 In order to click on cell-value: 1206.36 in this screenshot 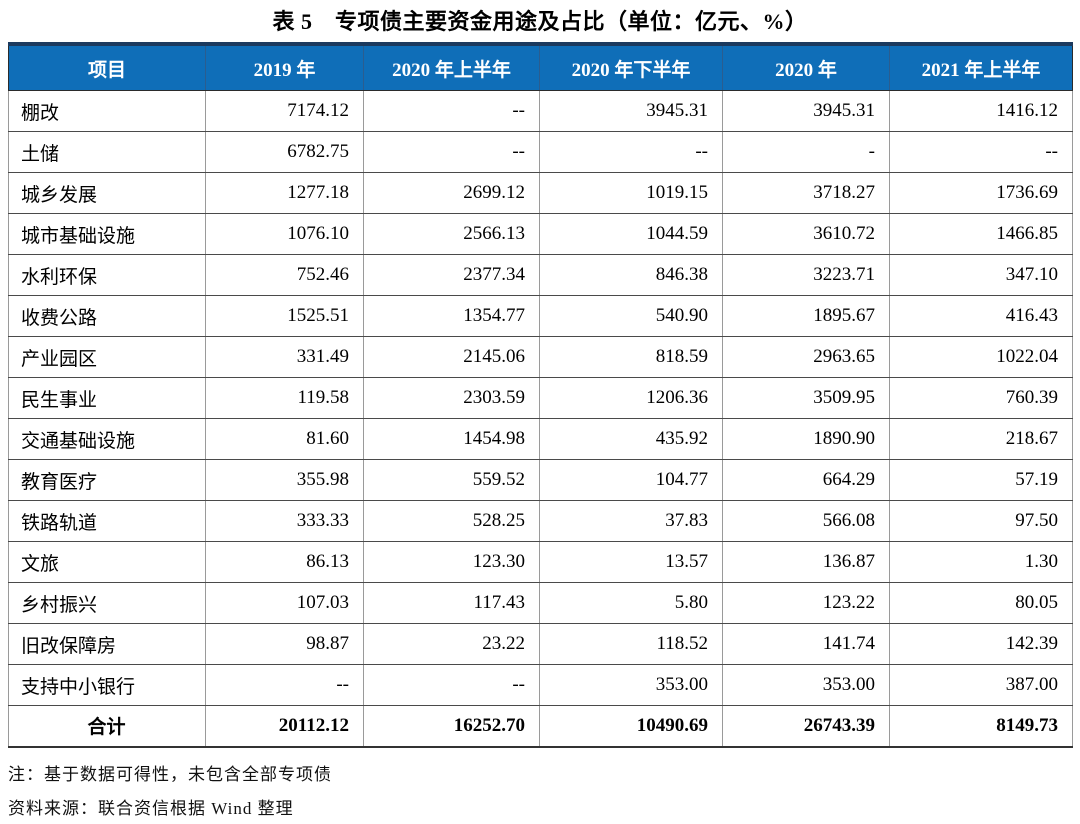, I will do `click(631, 398)`.